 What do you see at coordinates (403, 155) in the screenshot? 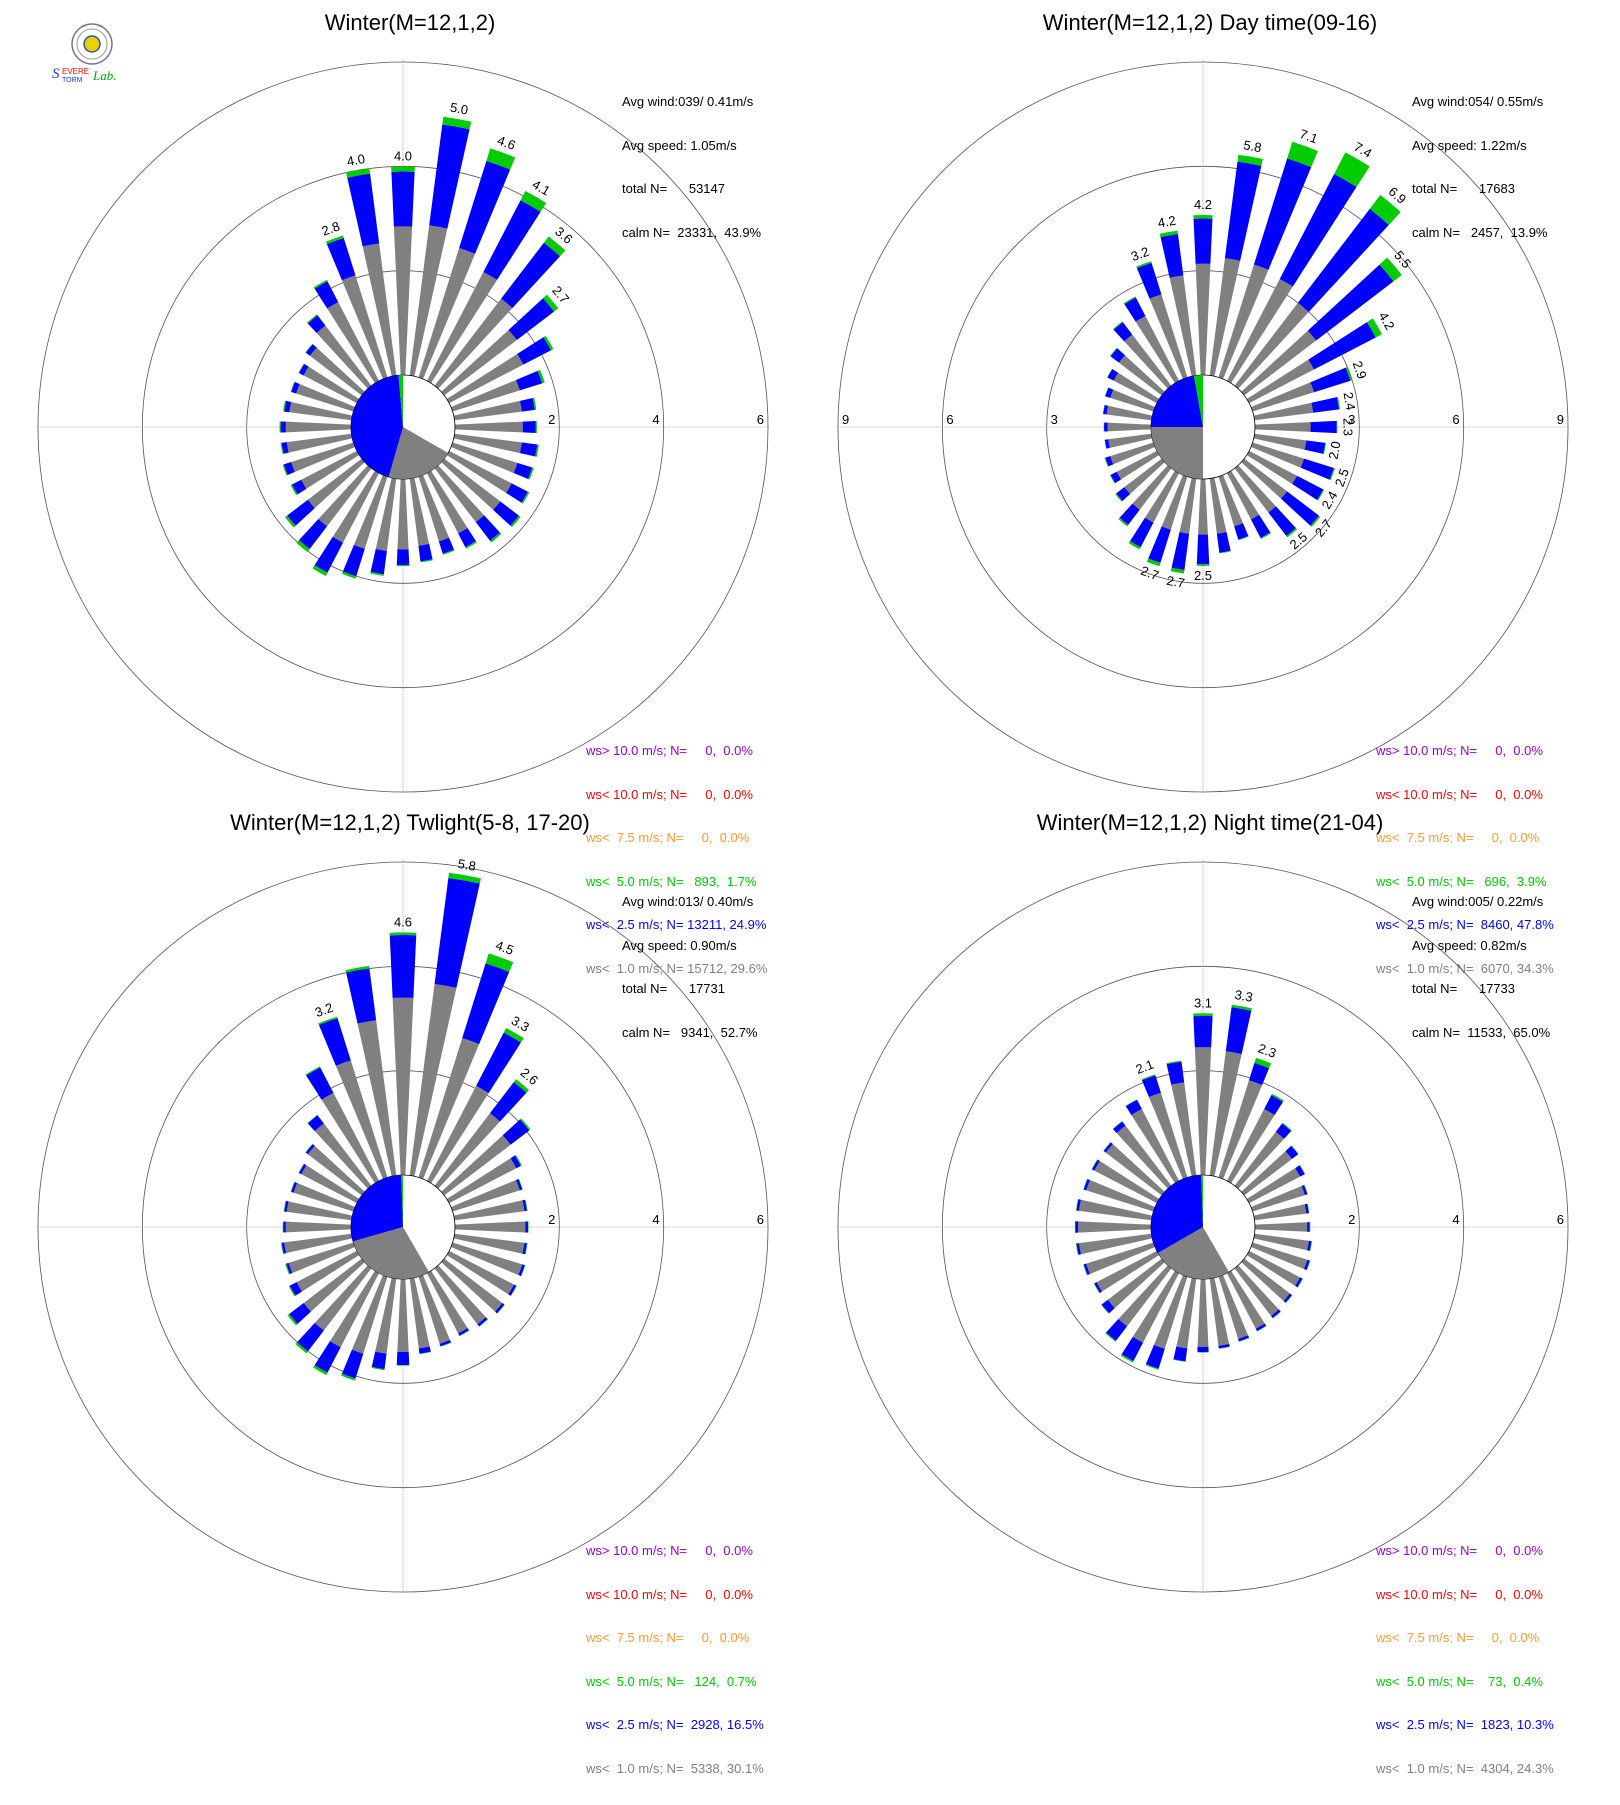
I see `bar-value-label: 4.0` at bounding box center [403, 155].